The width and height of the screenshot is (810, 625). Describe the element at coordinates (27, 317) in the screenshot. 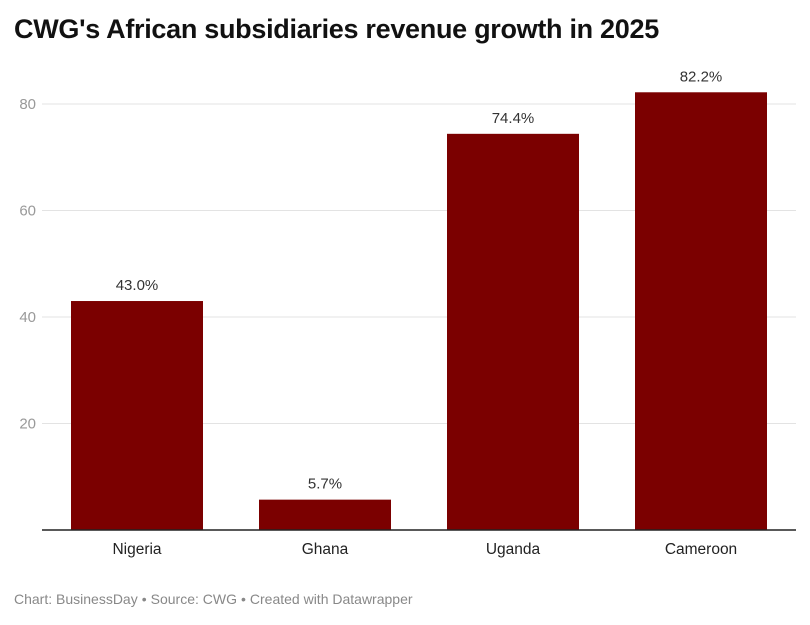

I see `y-tick-label: 40` at that location.